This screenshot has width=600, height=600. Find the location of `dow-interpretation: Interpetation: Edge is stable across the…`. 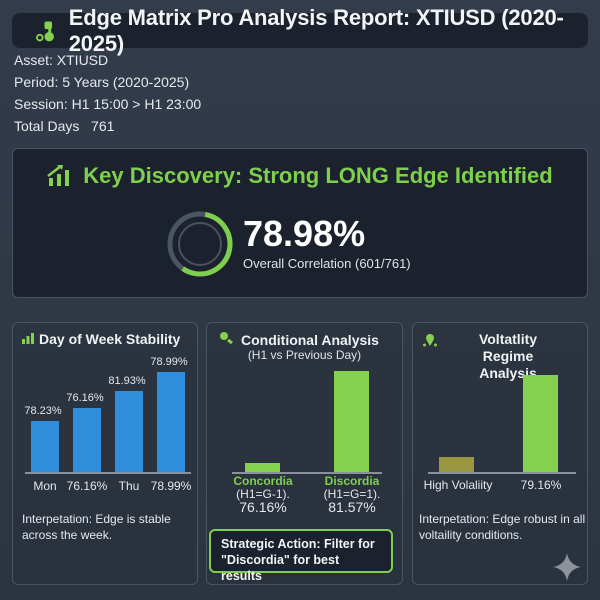

dow-interpretation: Interpetation: Edge is stable across the… is located at coordinates (96, 527).